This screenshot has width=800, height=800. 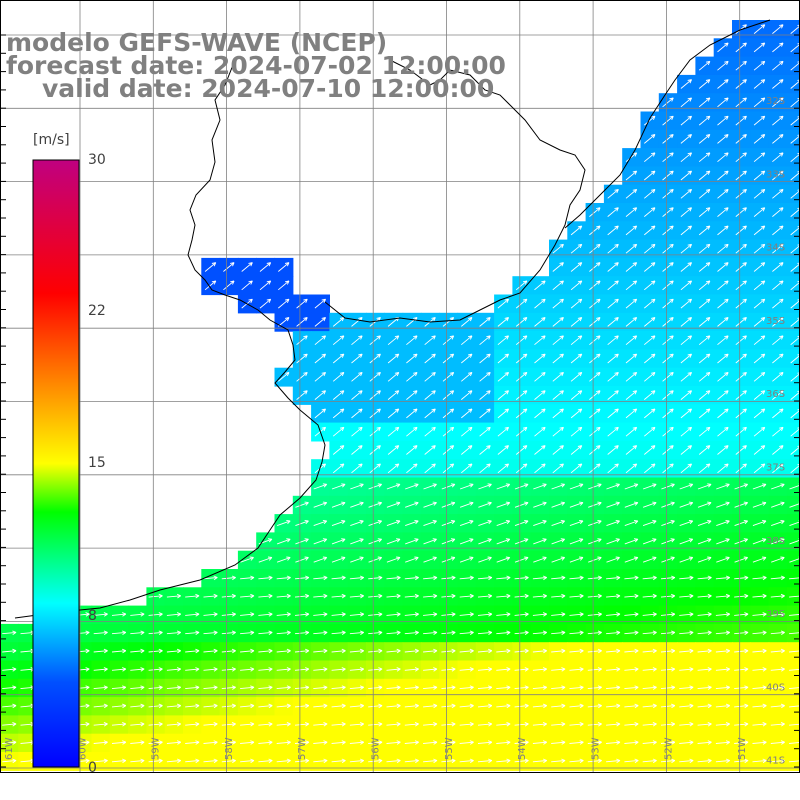 What do you see at coordinates (595, 748) in the screenshot?
I see `lon-label: 53W` at bounding box center [595, 748].